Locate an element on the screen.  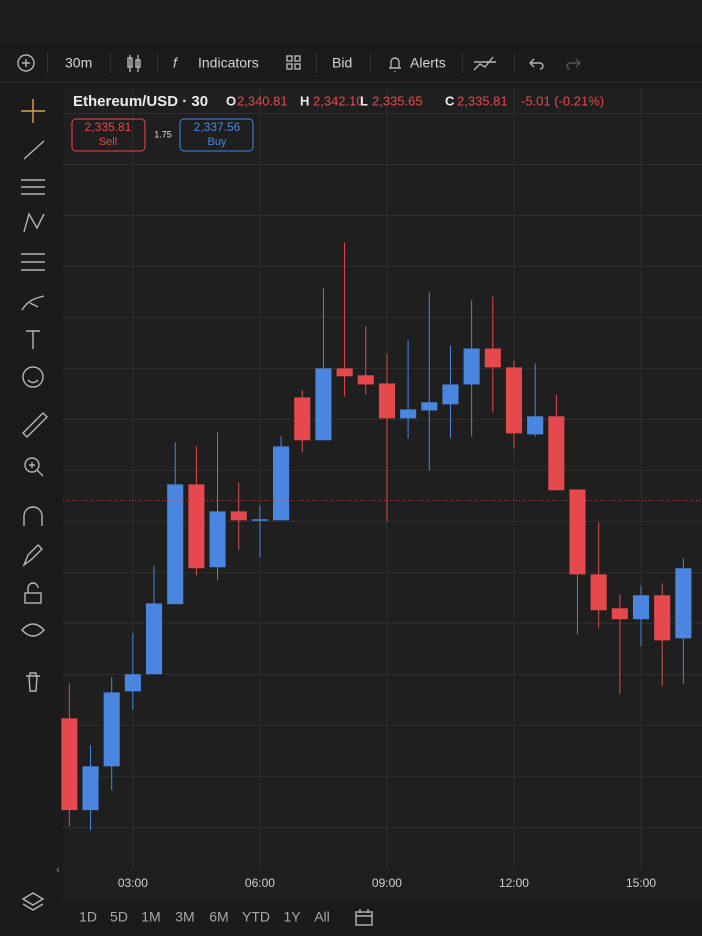
symbol-title: Ethereum/USD · 30 is located at coordinates (140, 101).